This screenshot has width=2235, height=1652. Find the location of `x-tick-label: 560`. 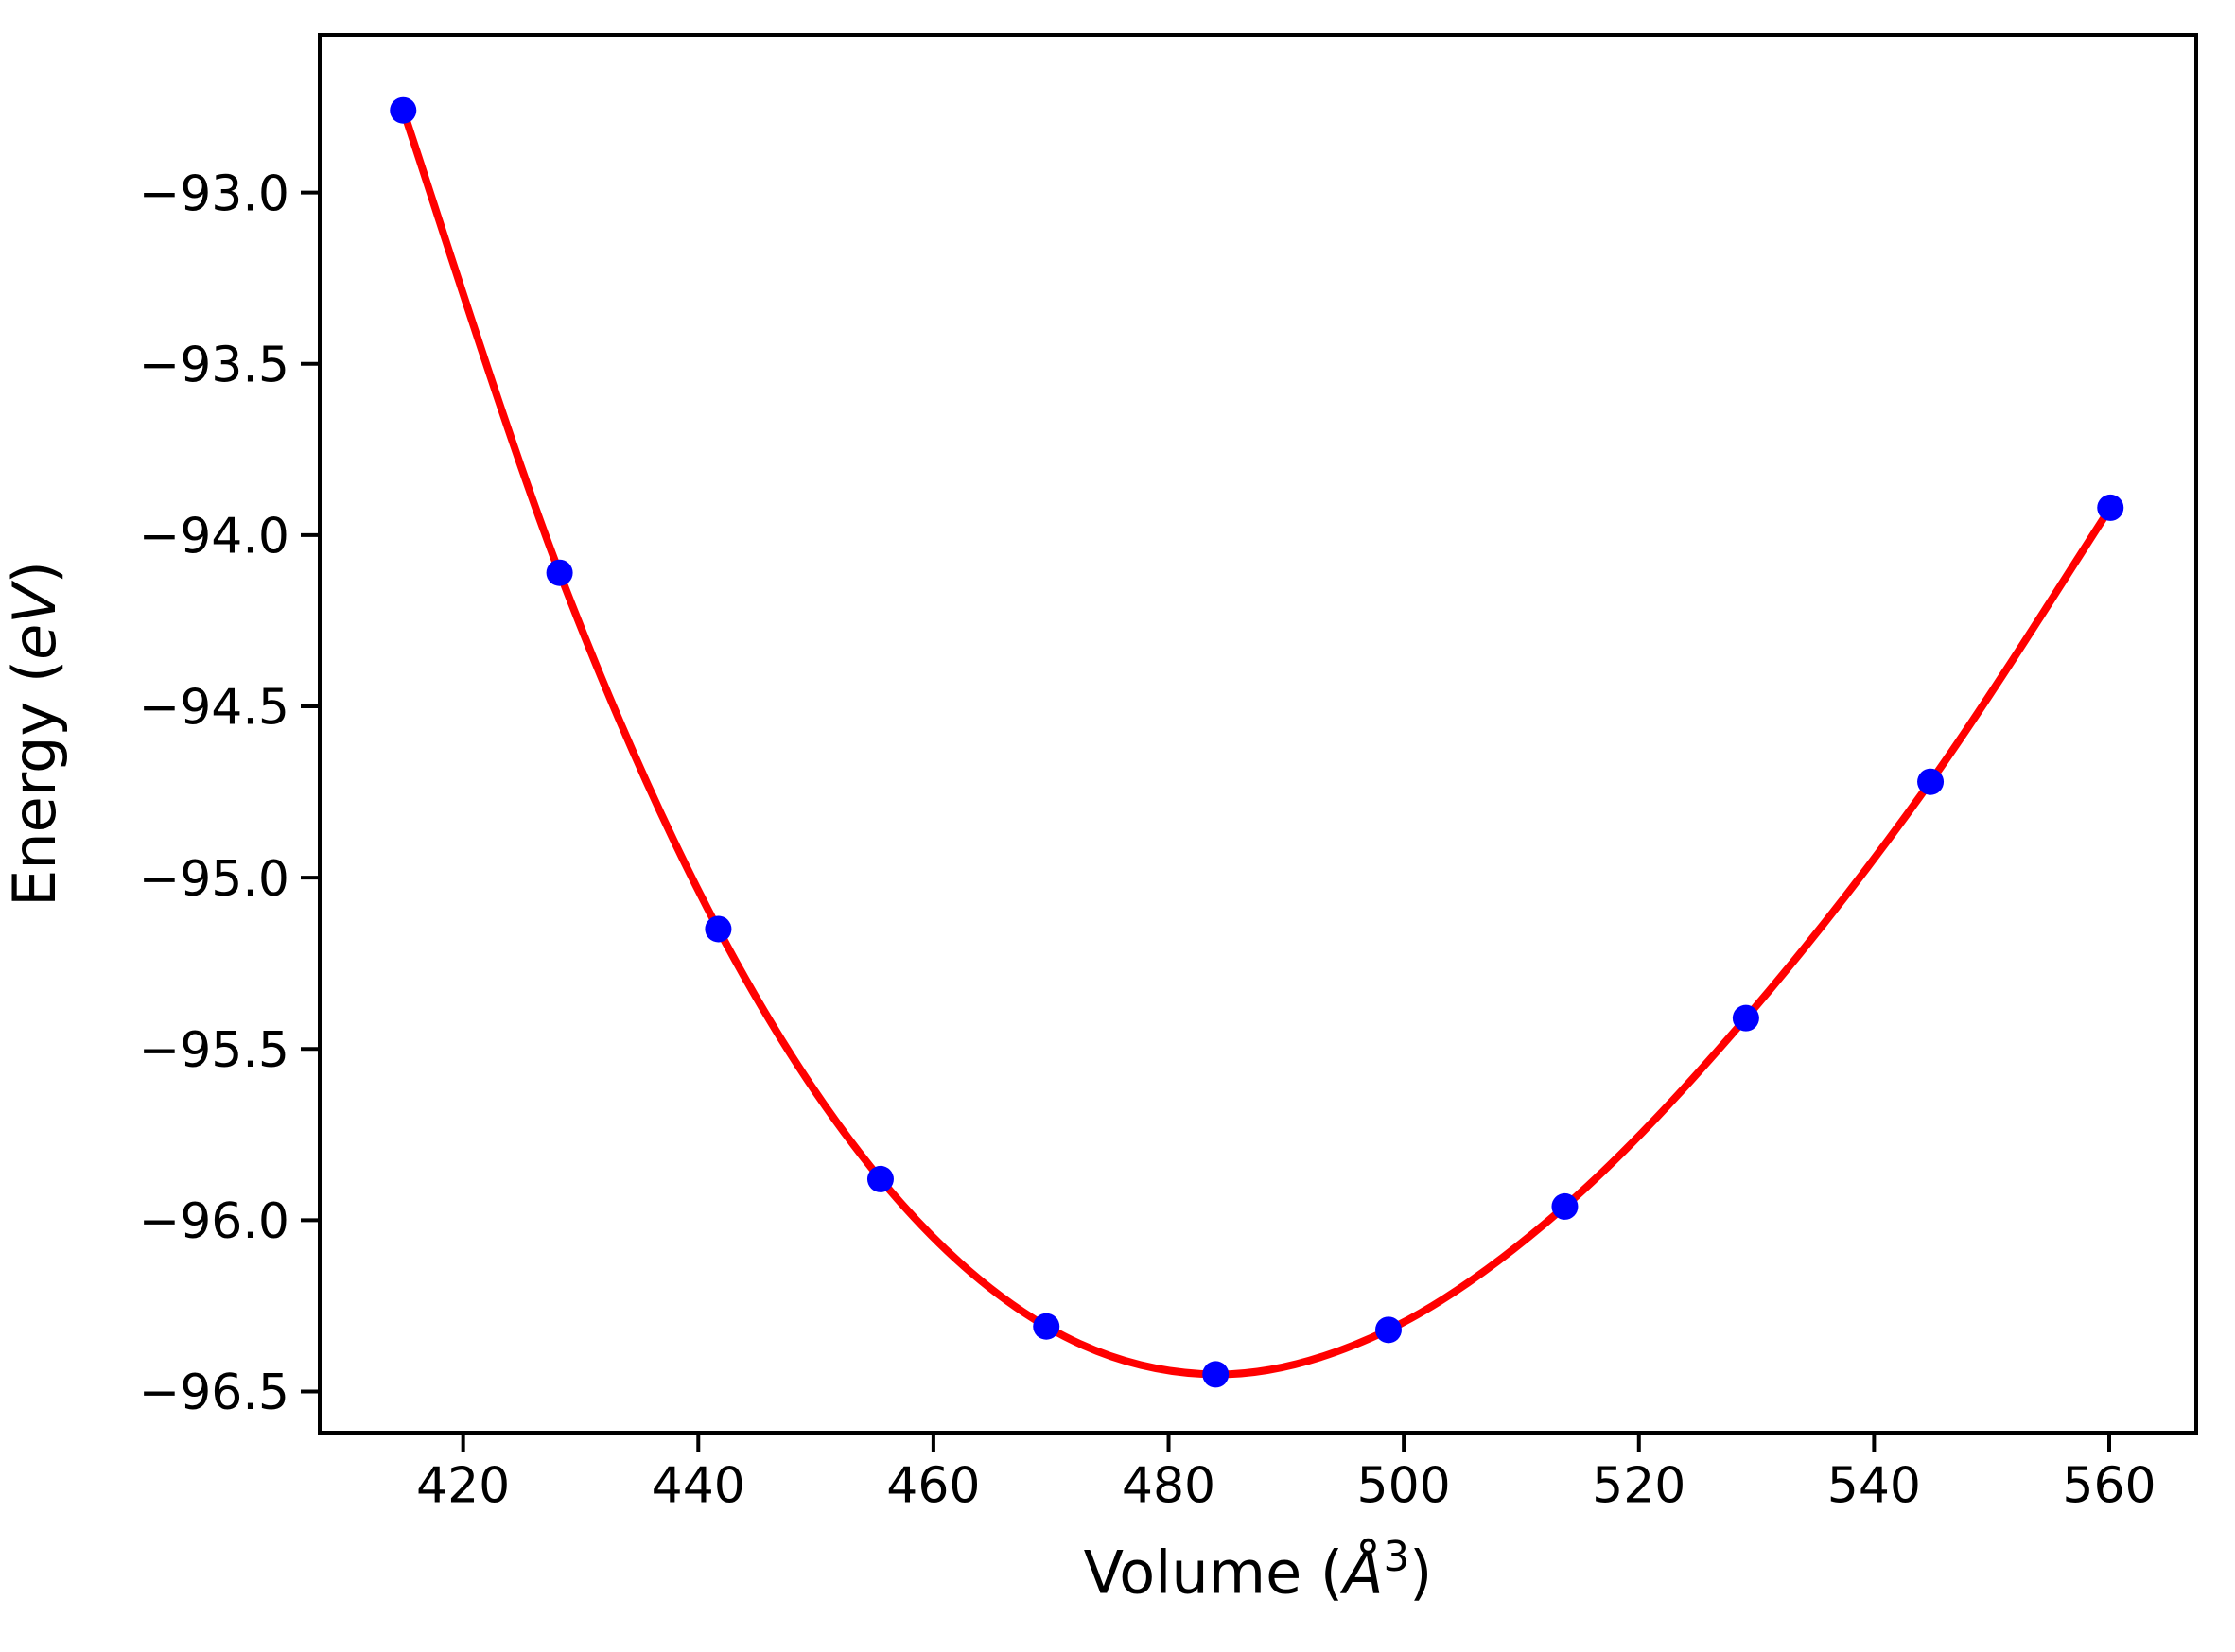

x-tick-label: 560 is located at coordinates (2109, 1487).